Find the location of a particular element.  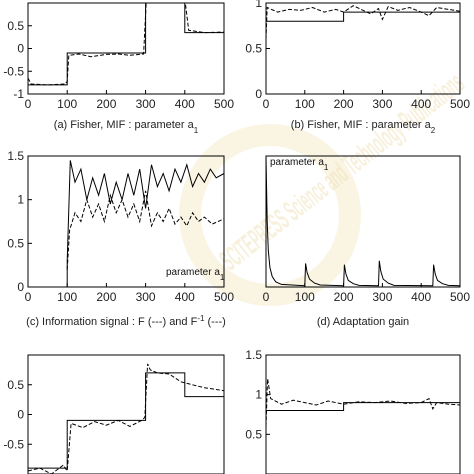

caption-text: (a) Fisher, MIF : parameter a is located at coordinates (124, 125).